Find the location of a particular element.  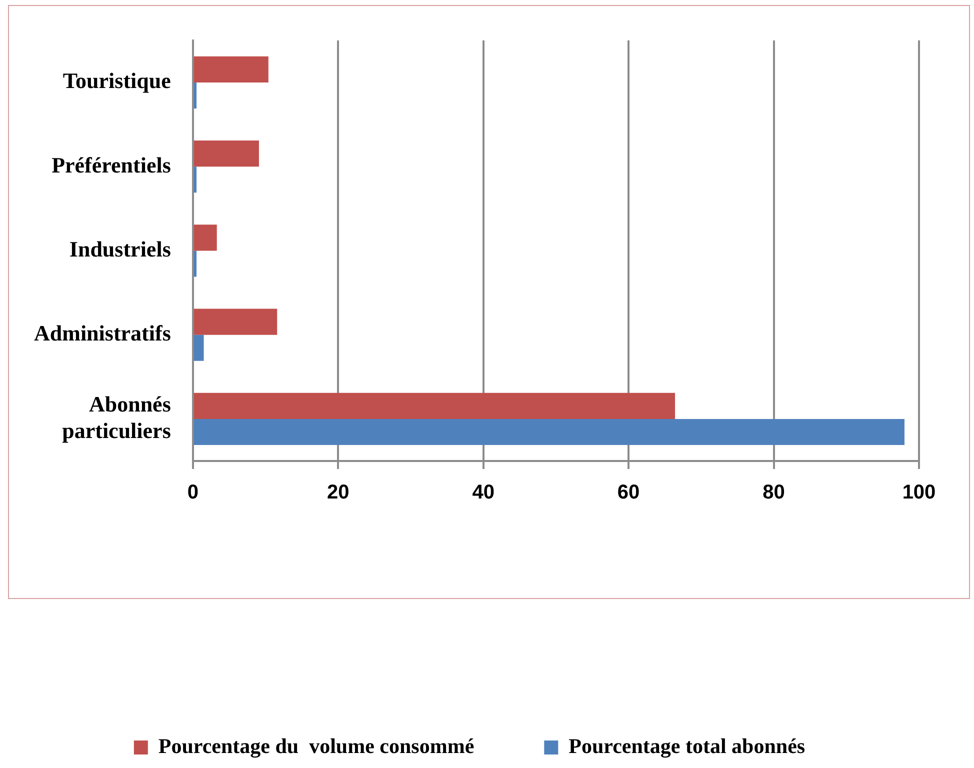

x-tick-label: 60 is located at coordinates (628, 493).